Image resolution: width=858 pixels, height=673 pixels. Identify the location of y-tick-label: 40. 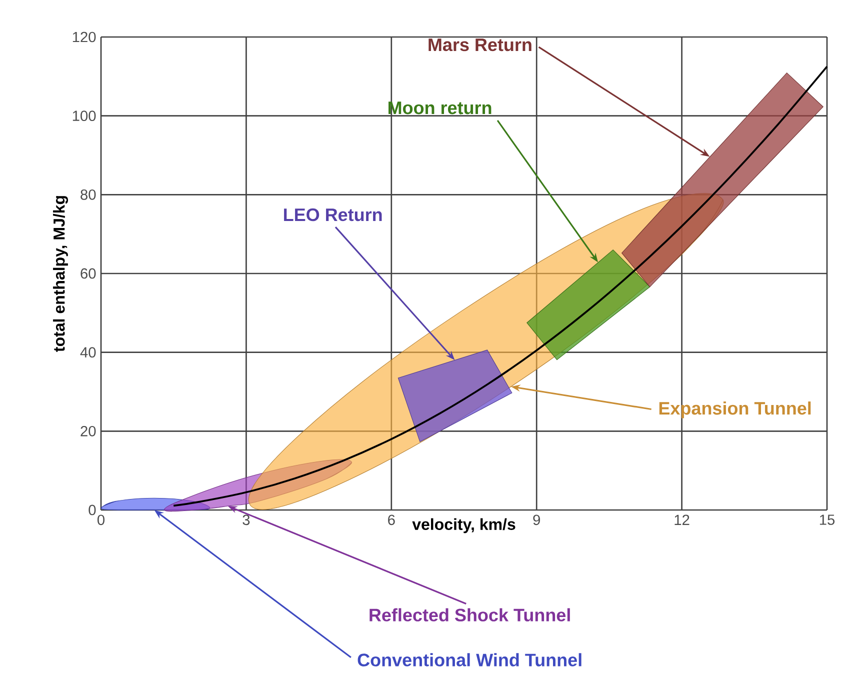
(88, 352).